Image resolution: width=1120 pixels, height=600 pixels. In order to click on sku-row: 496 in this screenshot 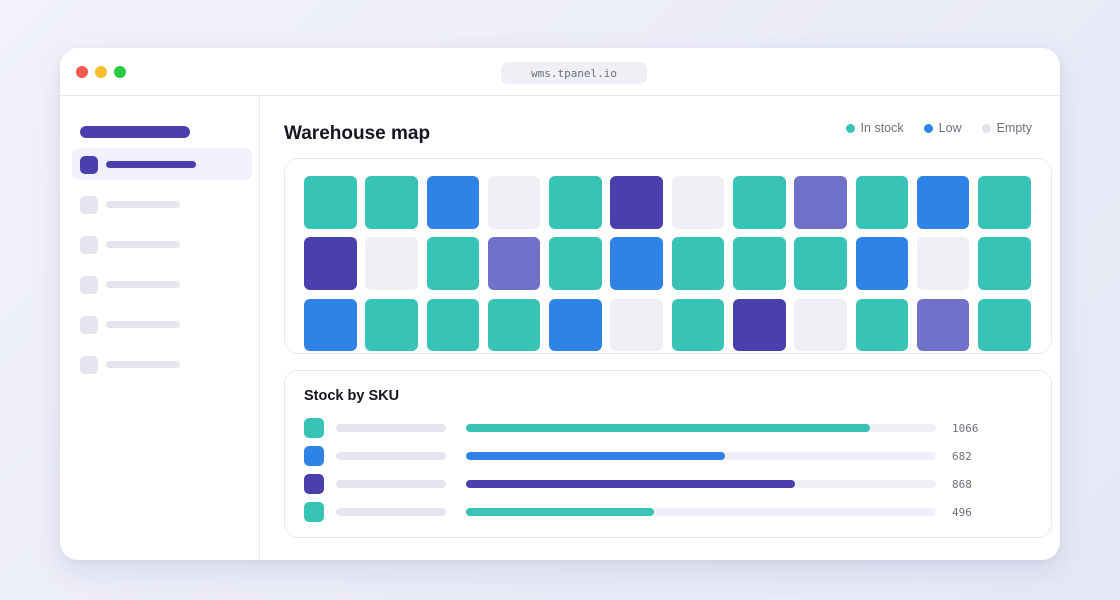, I will do `click(664, 512)`.